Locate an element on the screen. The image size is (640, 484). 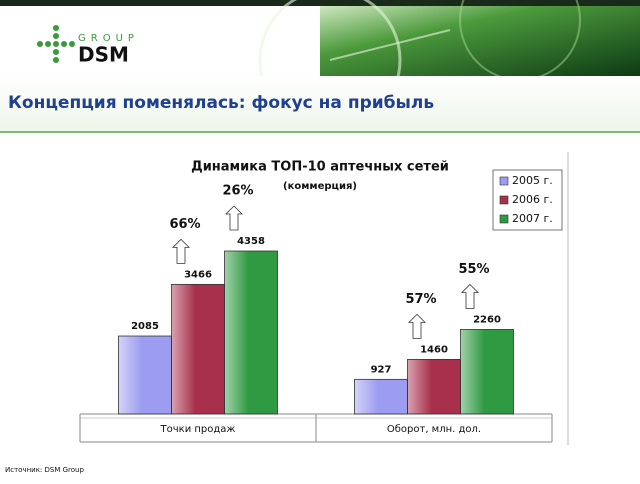
growth-label: 57% is located at coordinates (420, 299).